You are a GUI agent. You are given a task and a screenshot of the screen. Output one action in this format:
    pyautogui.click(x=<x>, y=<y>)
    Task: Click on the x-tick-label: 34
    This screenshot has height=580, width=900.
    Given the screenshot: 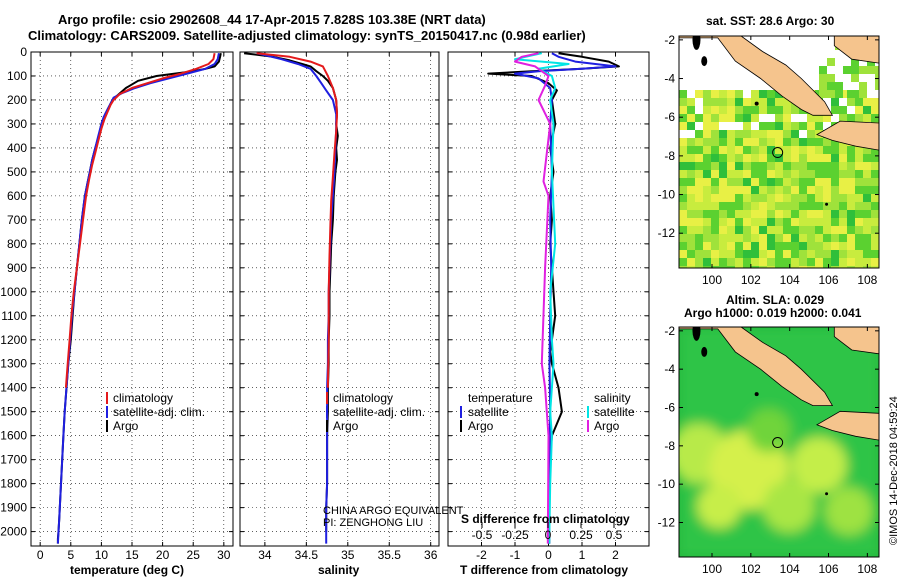 What is the action you would take?
    pyautogui.click(x=265, y=555)
    